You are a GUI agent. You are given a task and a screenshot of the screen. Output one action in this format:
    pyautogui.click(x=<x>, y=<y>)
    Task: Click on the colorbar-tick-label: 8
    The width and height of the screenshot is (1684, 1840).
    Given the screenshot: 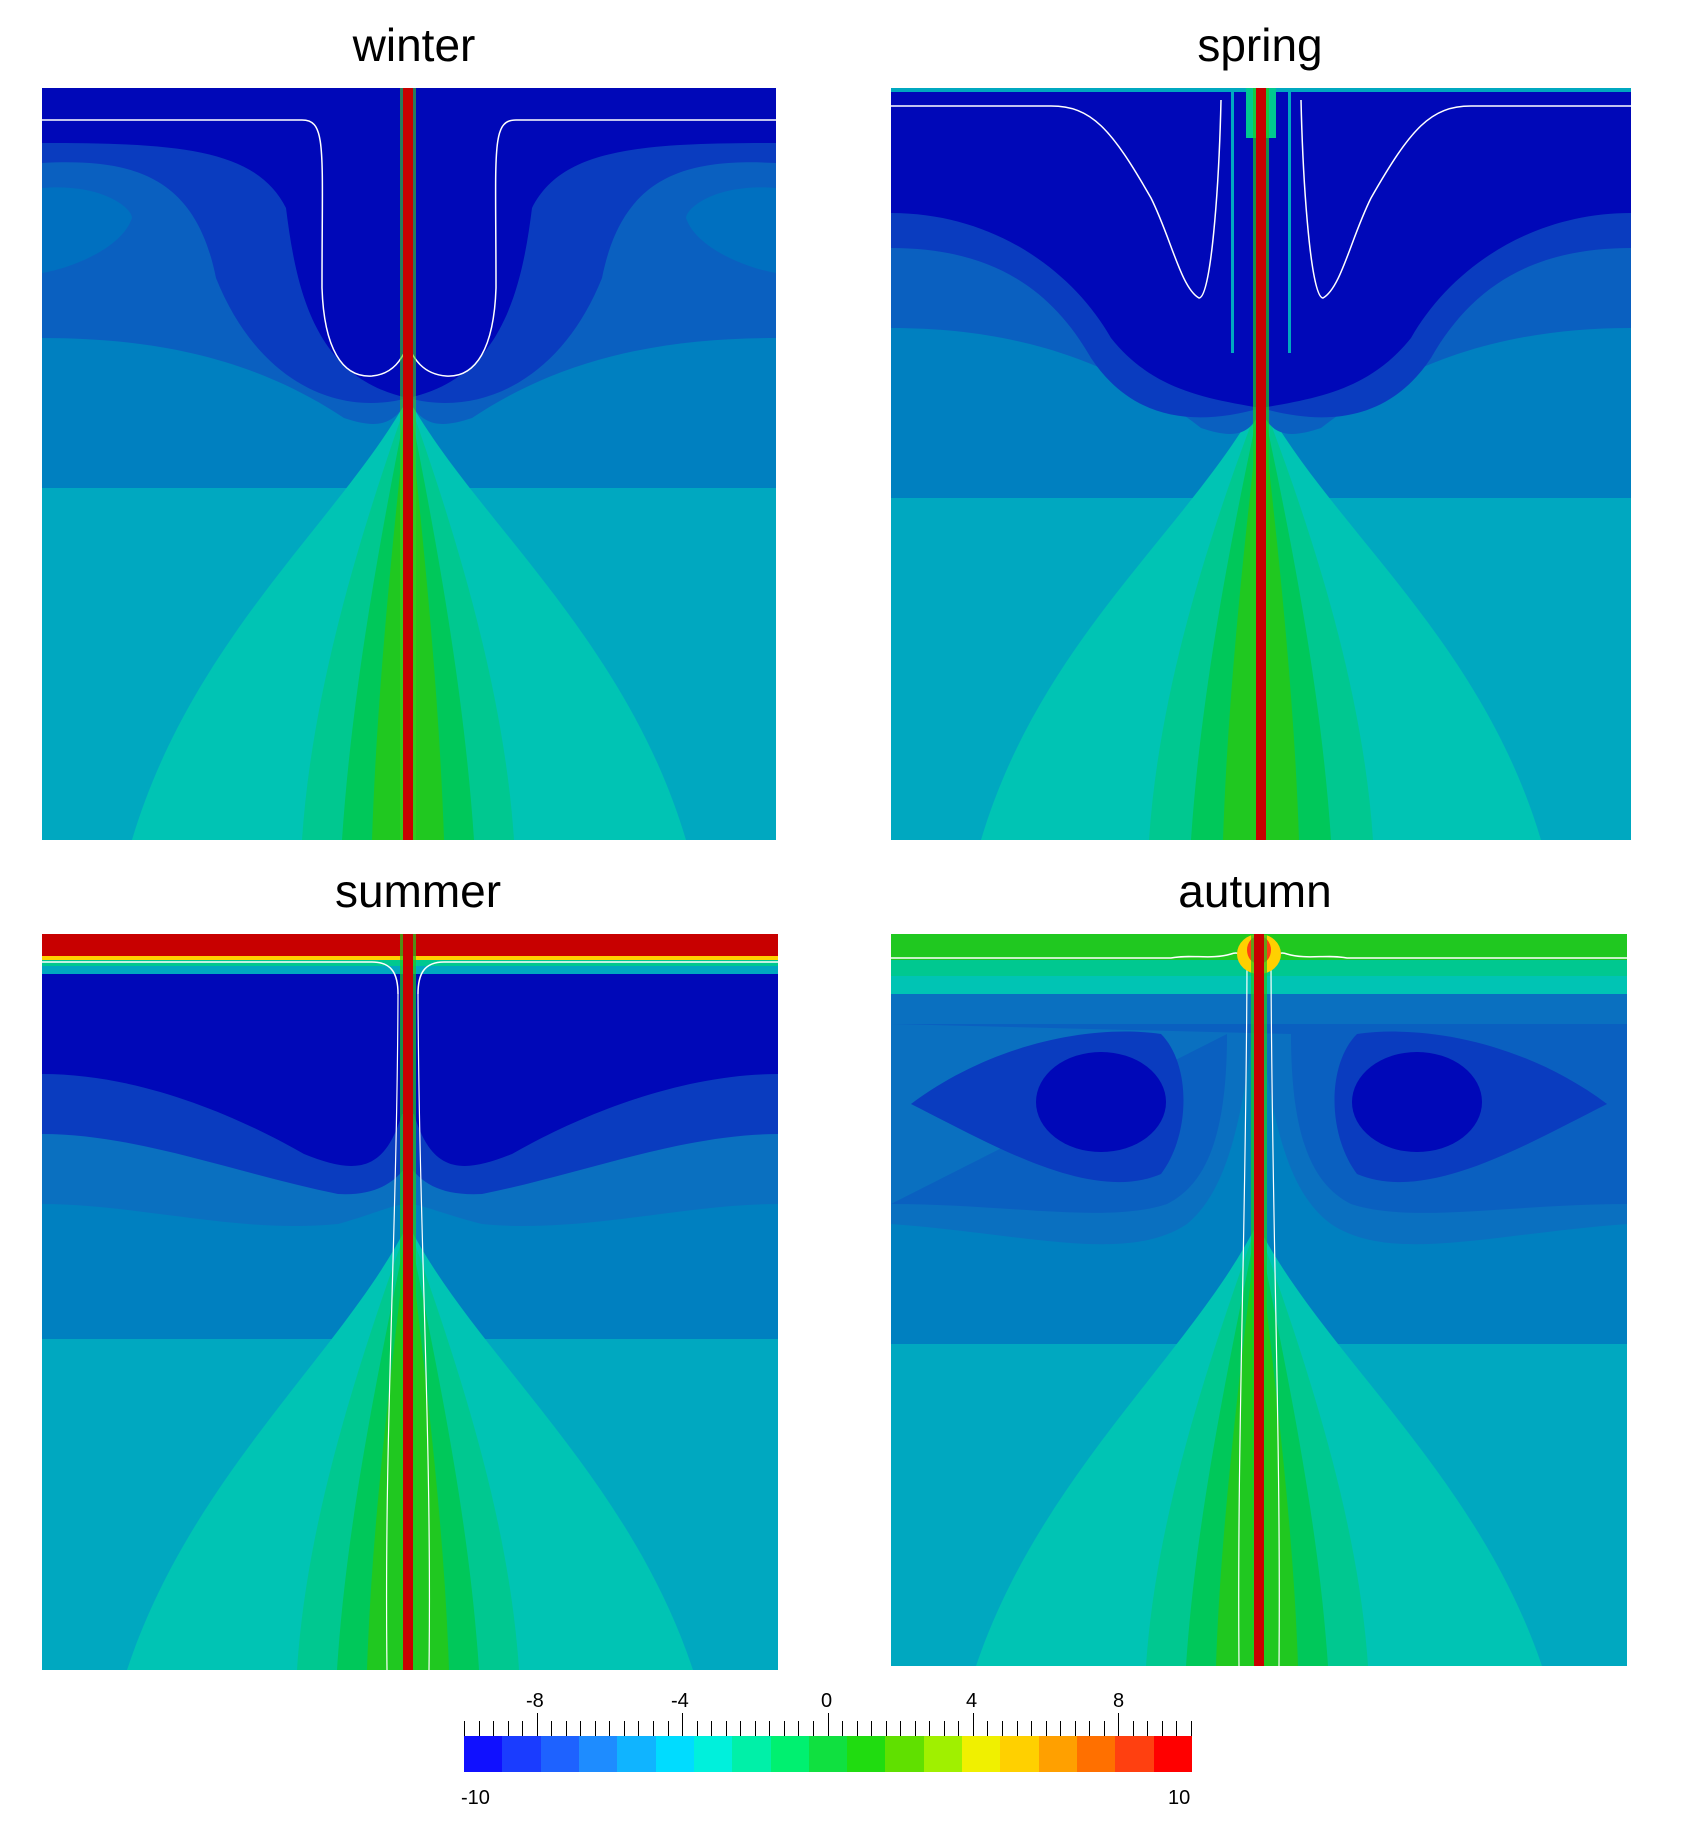 What is the action you would take?
    pyautogui.click(x=1119, y=1701)
    